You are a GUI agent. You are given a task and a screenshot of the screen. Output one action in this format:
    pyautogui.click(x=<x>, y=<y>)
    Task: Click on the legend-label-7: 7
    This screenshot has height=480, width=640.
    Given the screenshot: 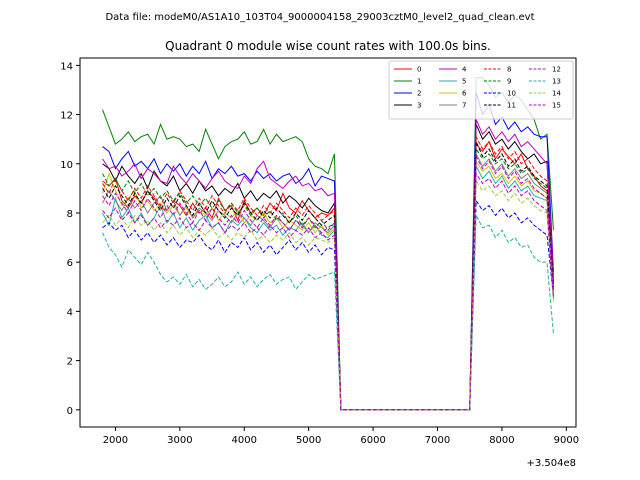 What is the action you would take?
    pyautogui.click(x=464, y=106)
    